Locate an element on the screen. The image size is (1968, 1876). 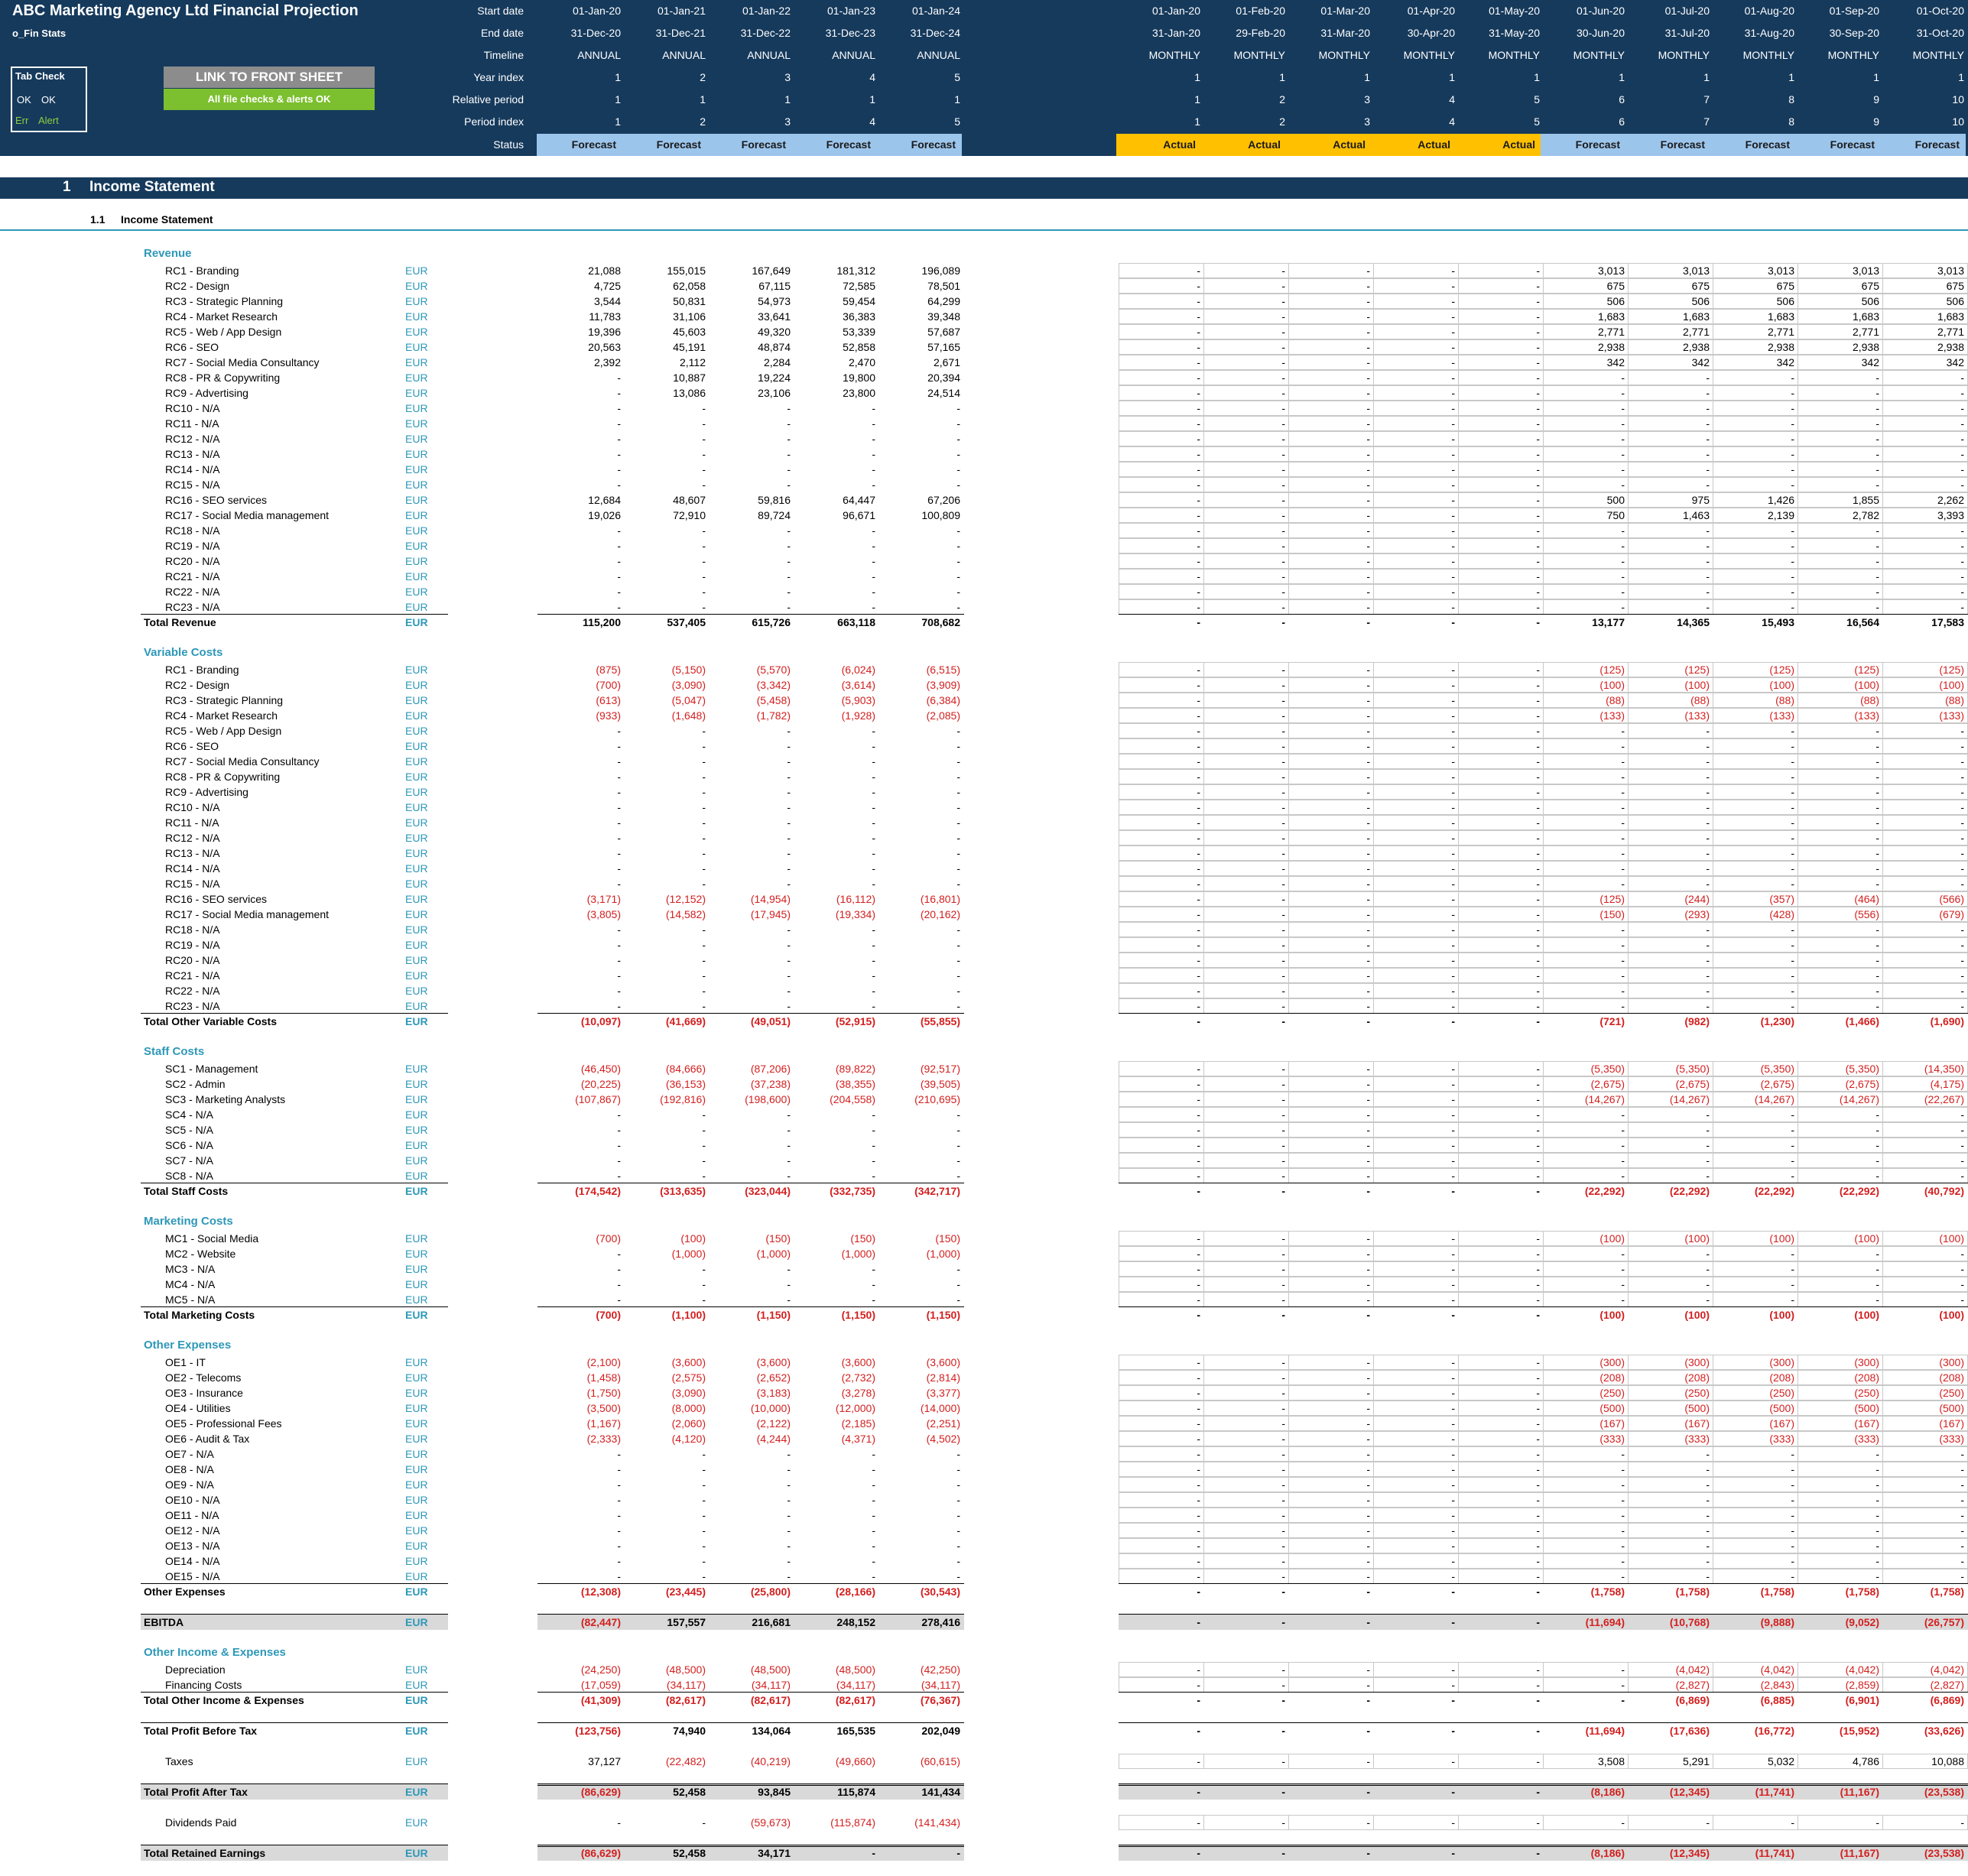
monthly-value-cell: (6,901) is located at coordinates (1862, 1700).